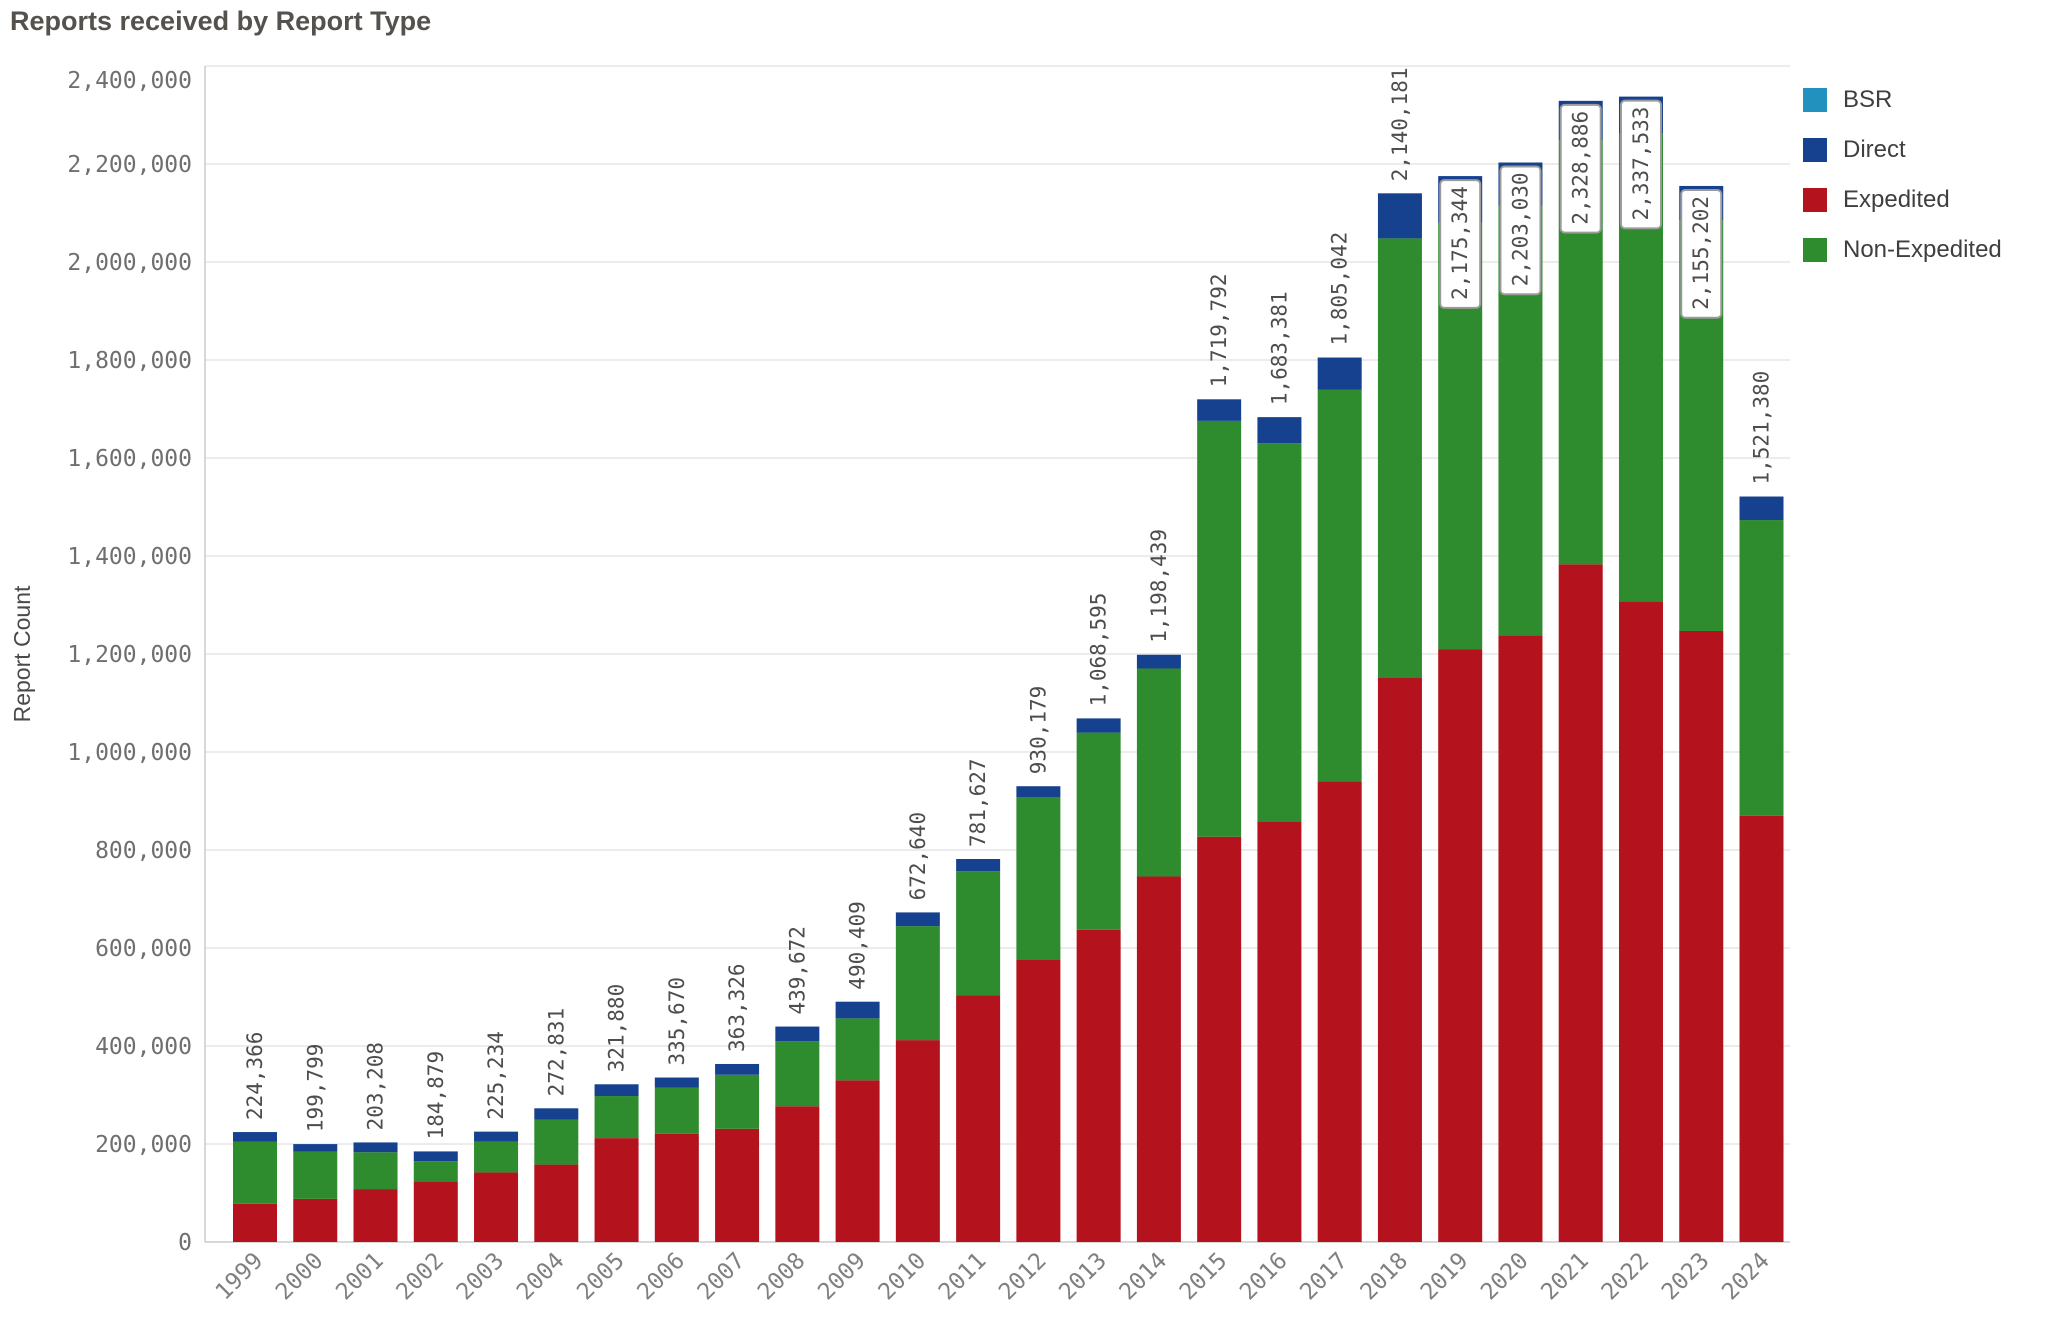  What do you see at coordinates (1158, 661) in the screenshot?
I see `bar-segment-direct-2014` at bounding box center [1158, 661].